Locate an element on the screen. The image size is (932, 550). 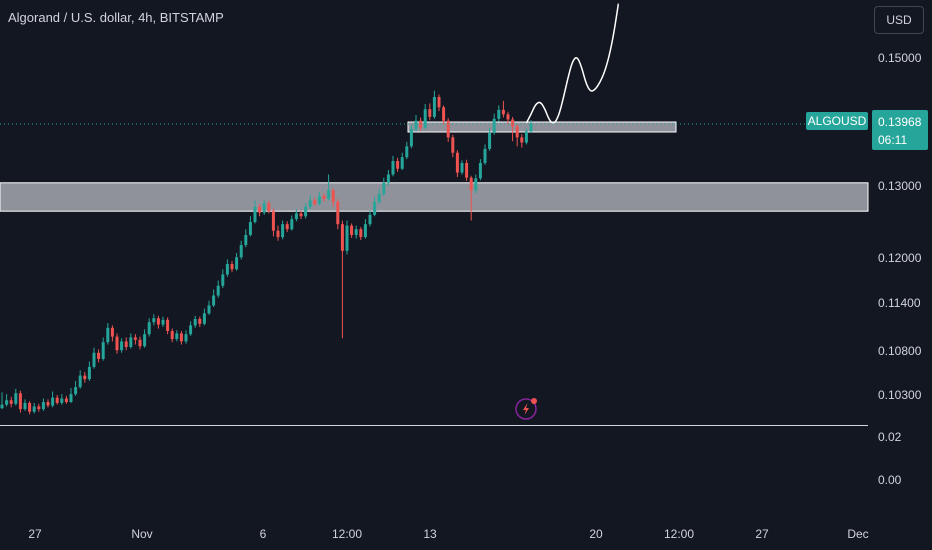
currency-button: USD is located at coordinates (899, 20).